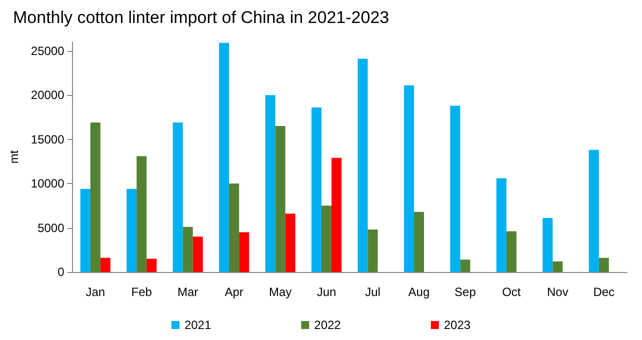  What do you see at coordinates (96, 292) in the screenshot?
I see `x-tick-label: Jan` at bounding box center [96, 292].